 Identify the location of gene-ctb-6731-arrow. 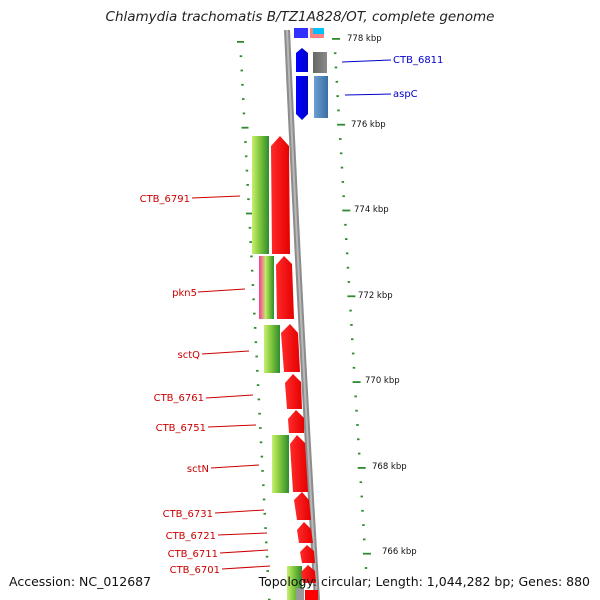
(302, 506).